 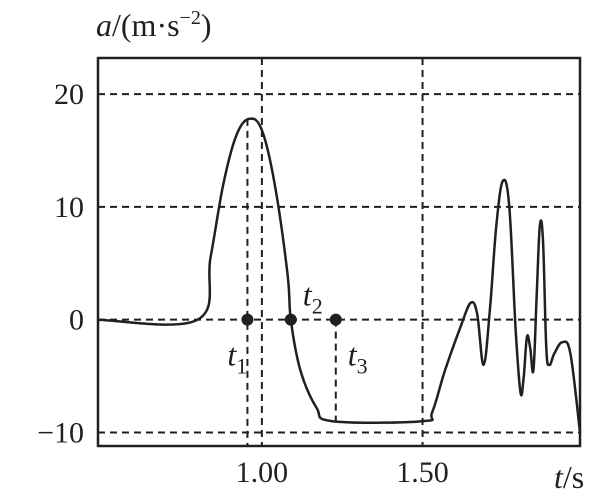 What do you see at coordinates (247, 319) in the screenshot?
I see `marker-point-t1` at bounding box center [247, 319].